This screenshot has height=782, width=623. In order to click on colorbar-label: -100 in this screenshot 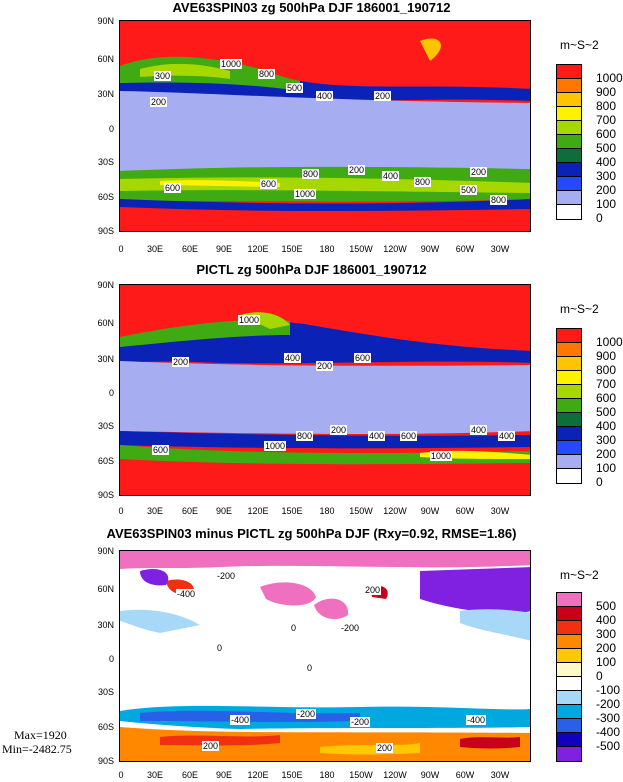, I will do `click(608, 690)`.